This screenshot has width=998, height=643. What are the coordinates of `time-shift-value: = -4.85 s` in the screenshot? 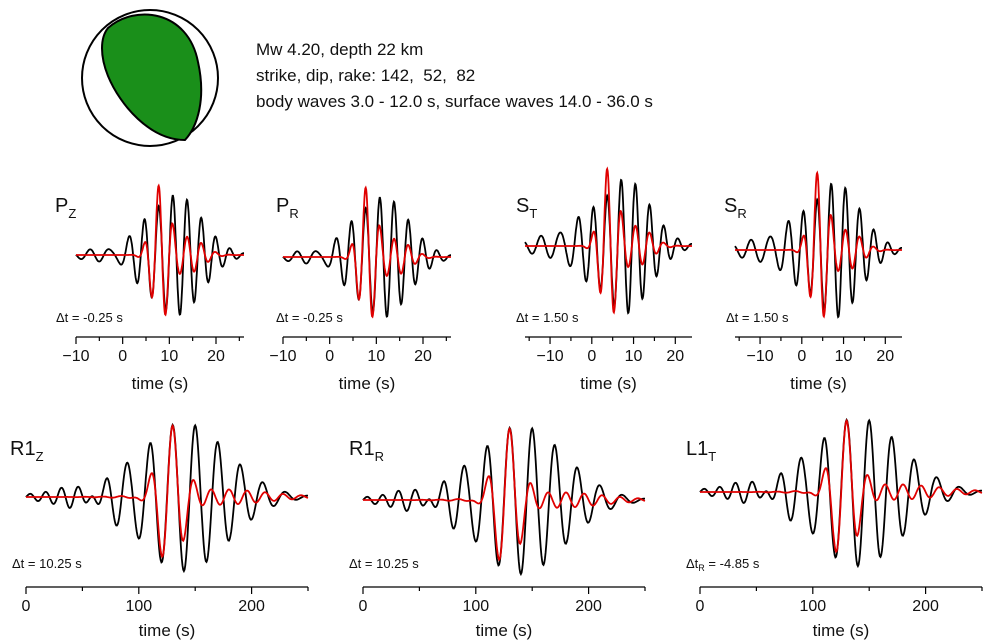 It's located at (732, 563).